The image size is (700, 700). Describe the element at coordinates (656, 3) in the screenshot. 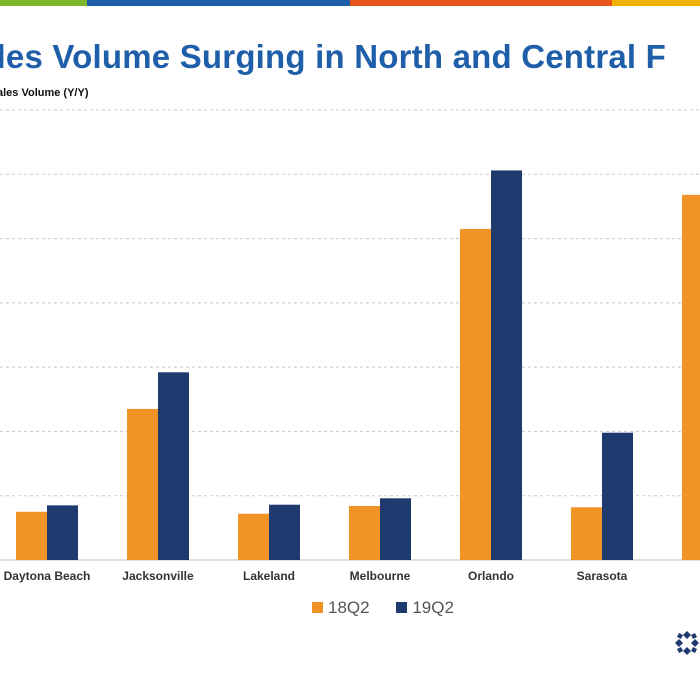

I see `top-bar-yellow` at that location.